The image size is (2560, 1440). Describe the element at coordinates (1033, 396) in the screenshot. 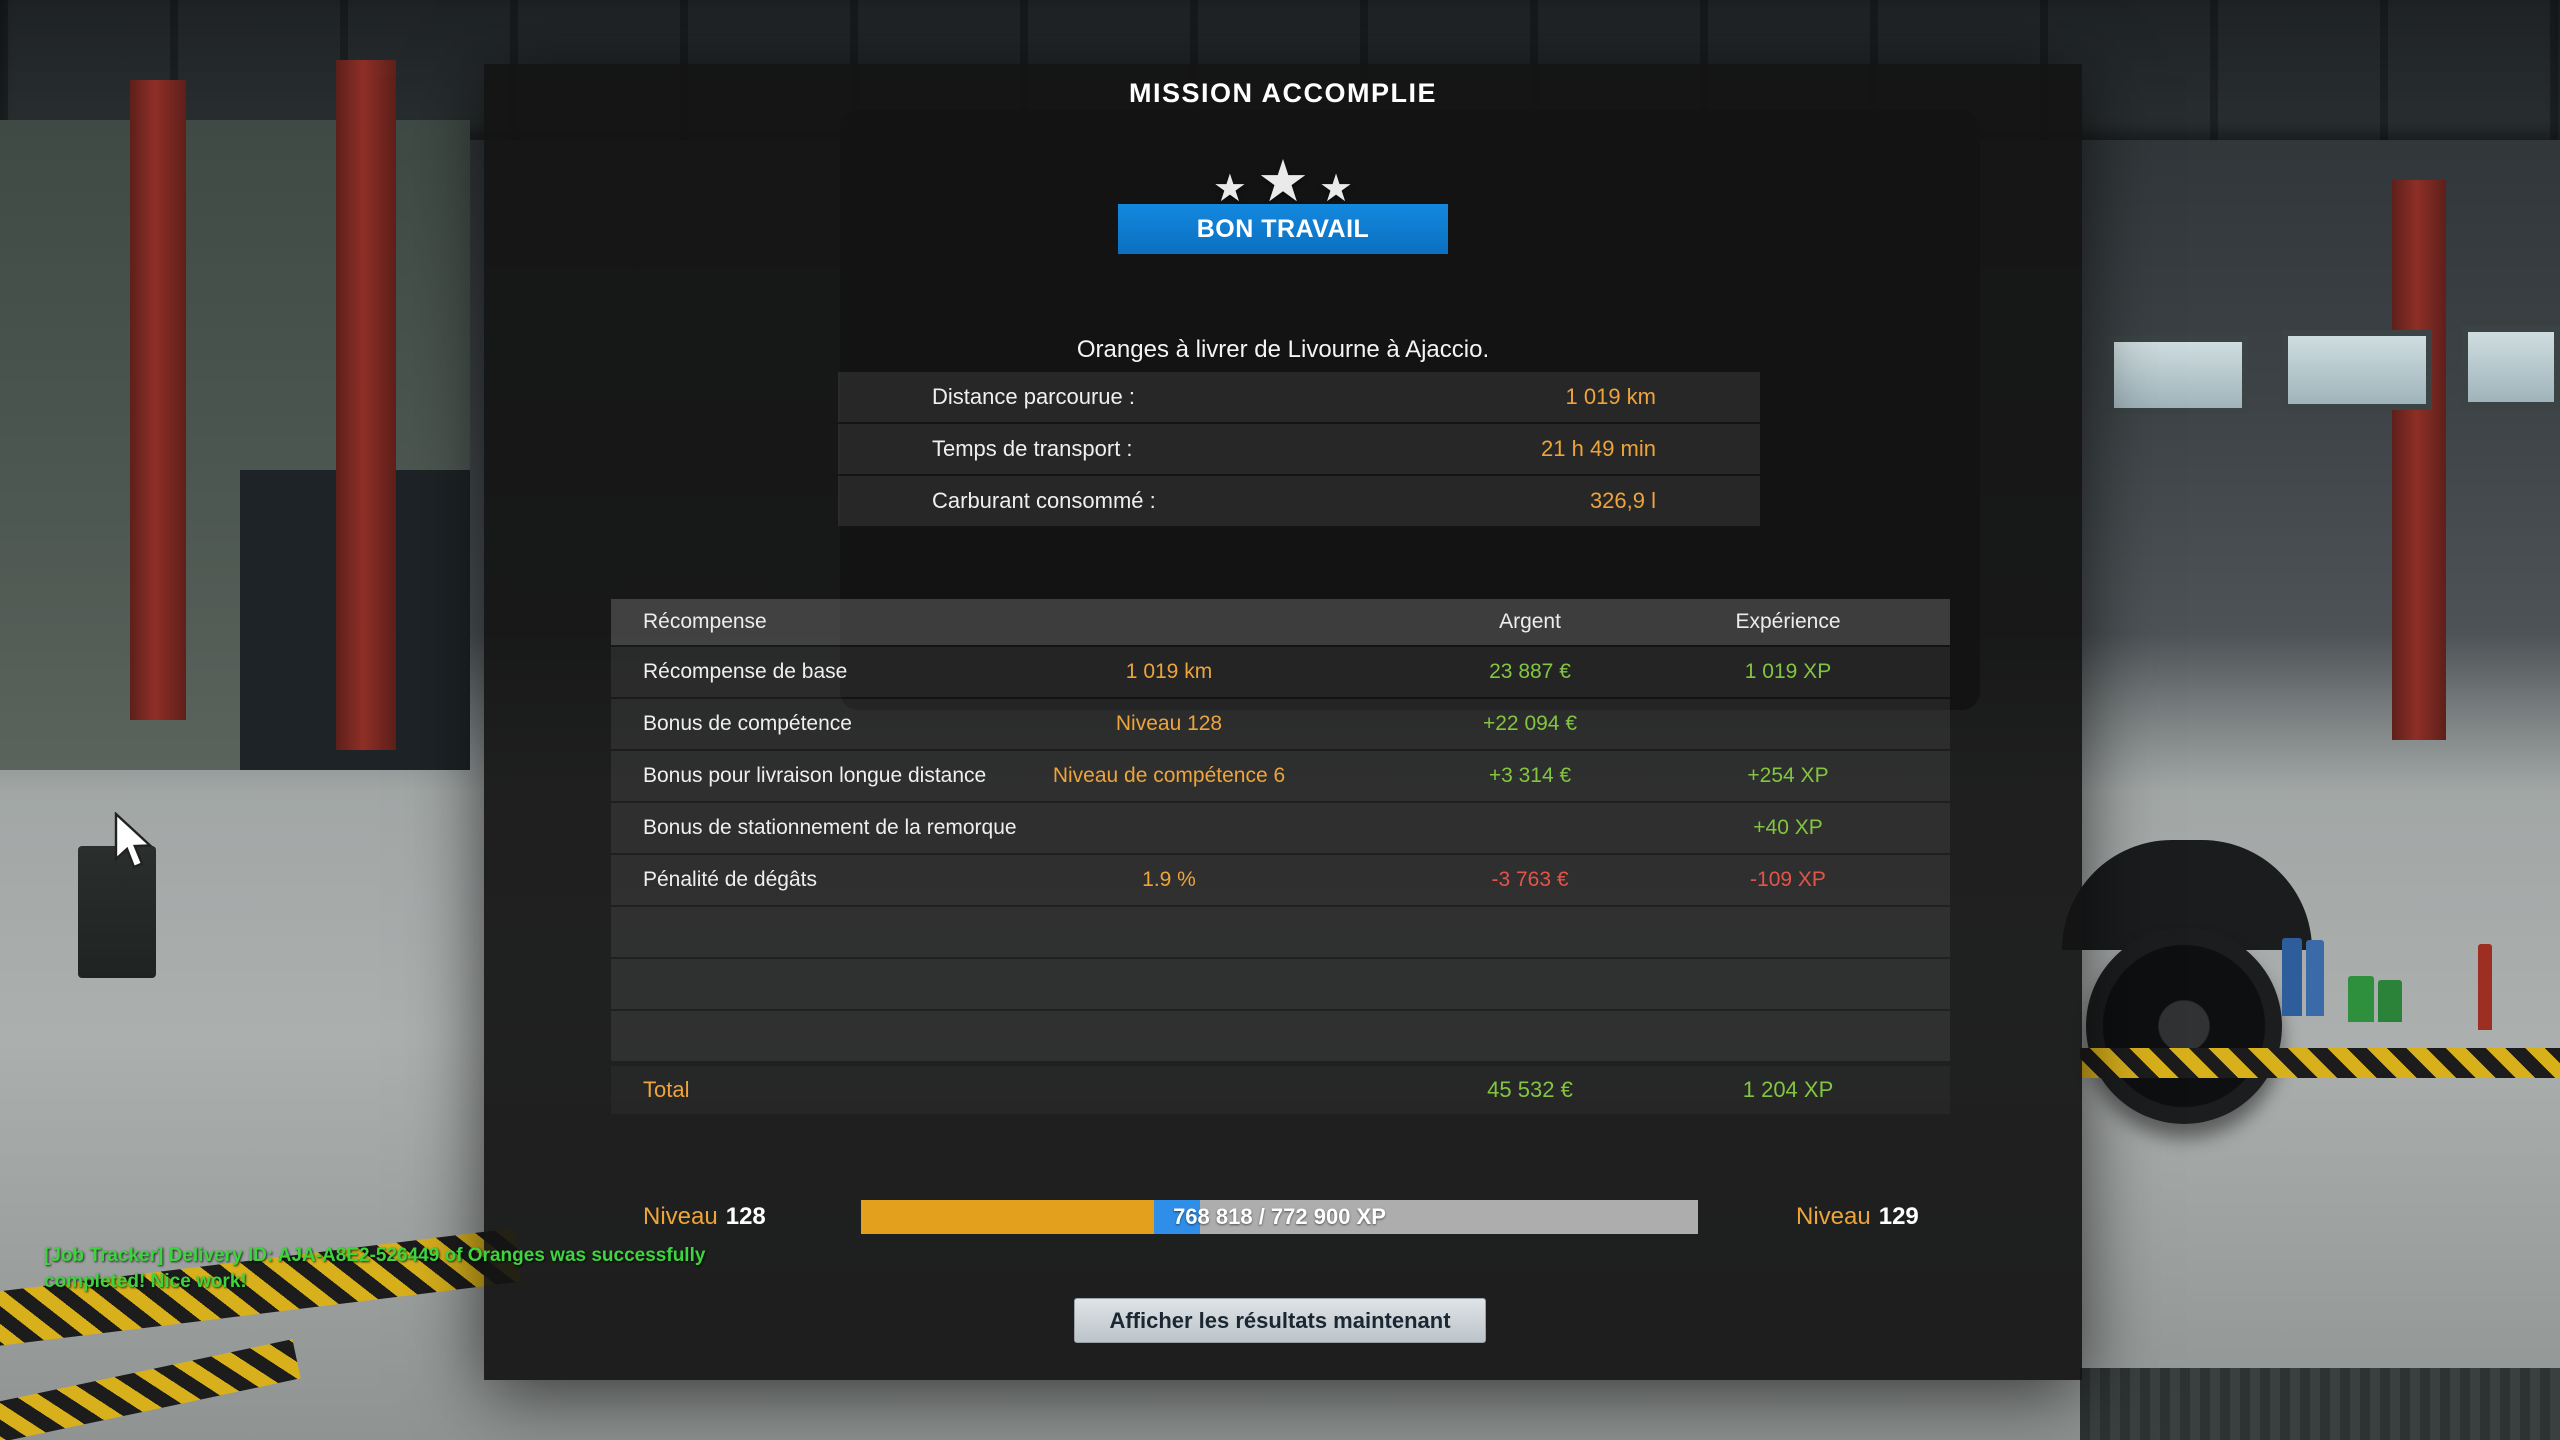

I see `stat-label: Distance parcourue :` at that location.